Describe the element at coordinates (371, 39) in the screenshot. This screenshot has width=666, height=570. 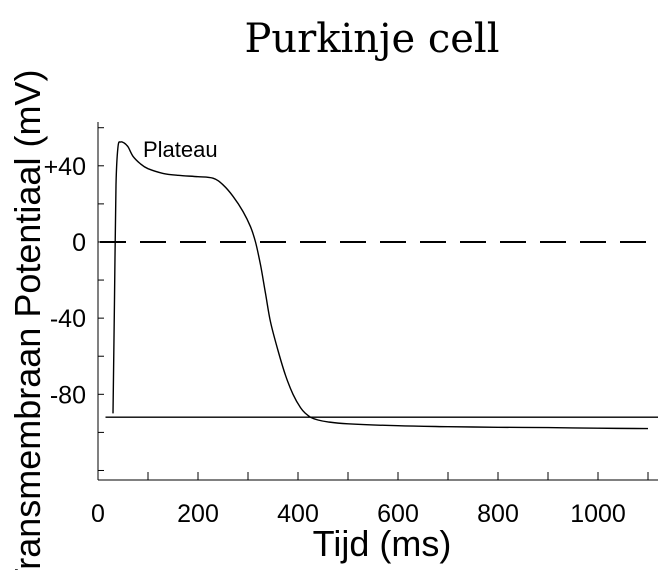
I see `chart-title: Purkinje cell` at that location.